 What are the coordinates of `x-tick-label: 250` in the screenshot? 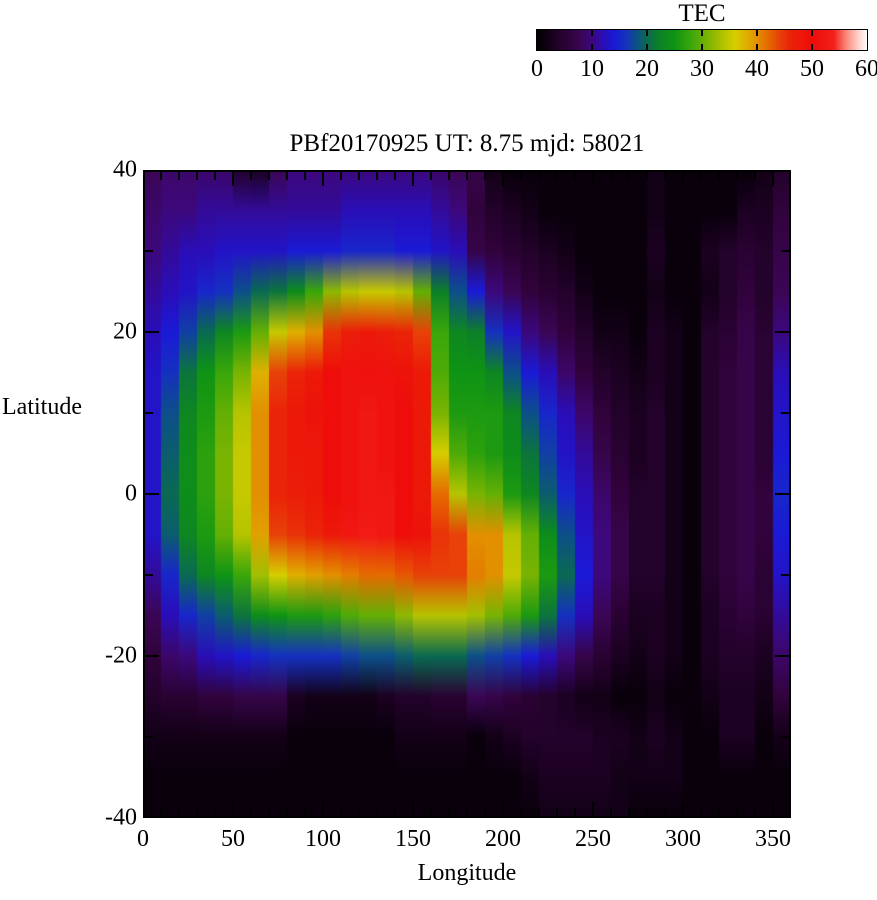 It's located at (593, 839).